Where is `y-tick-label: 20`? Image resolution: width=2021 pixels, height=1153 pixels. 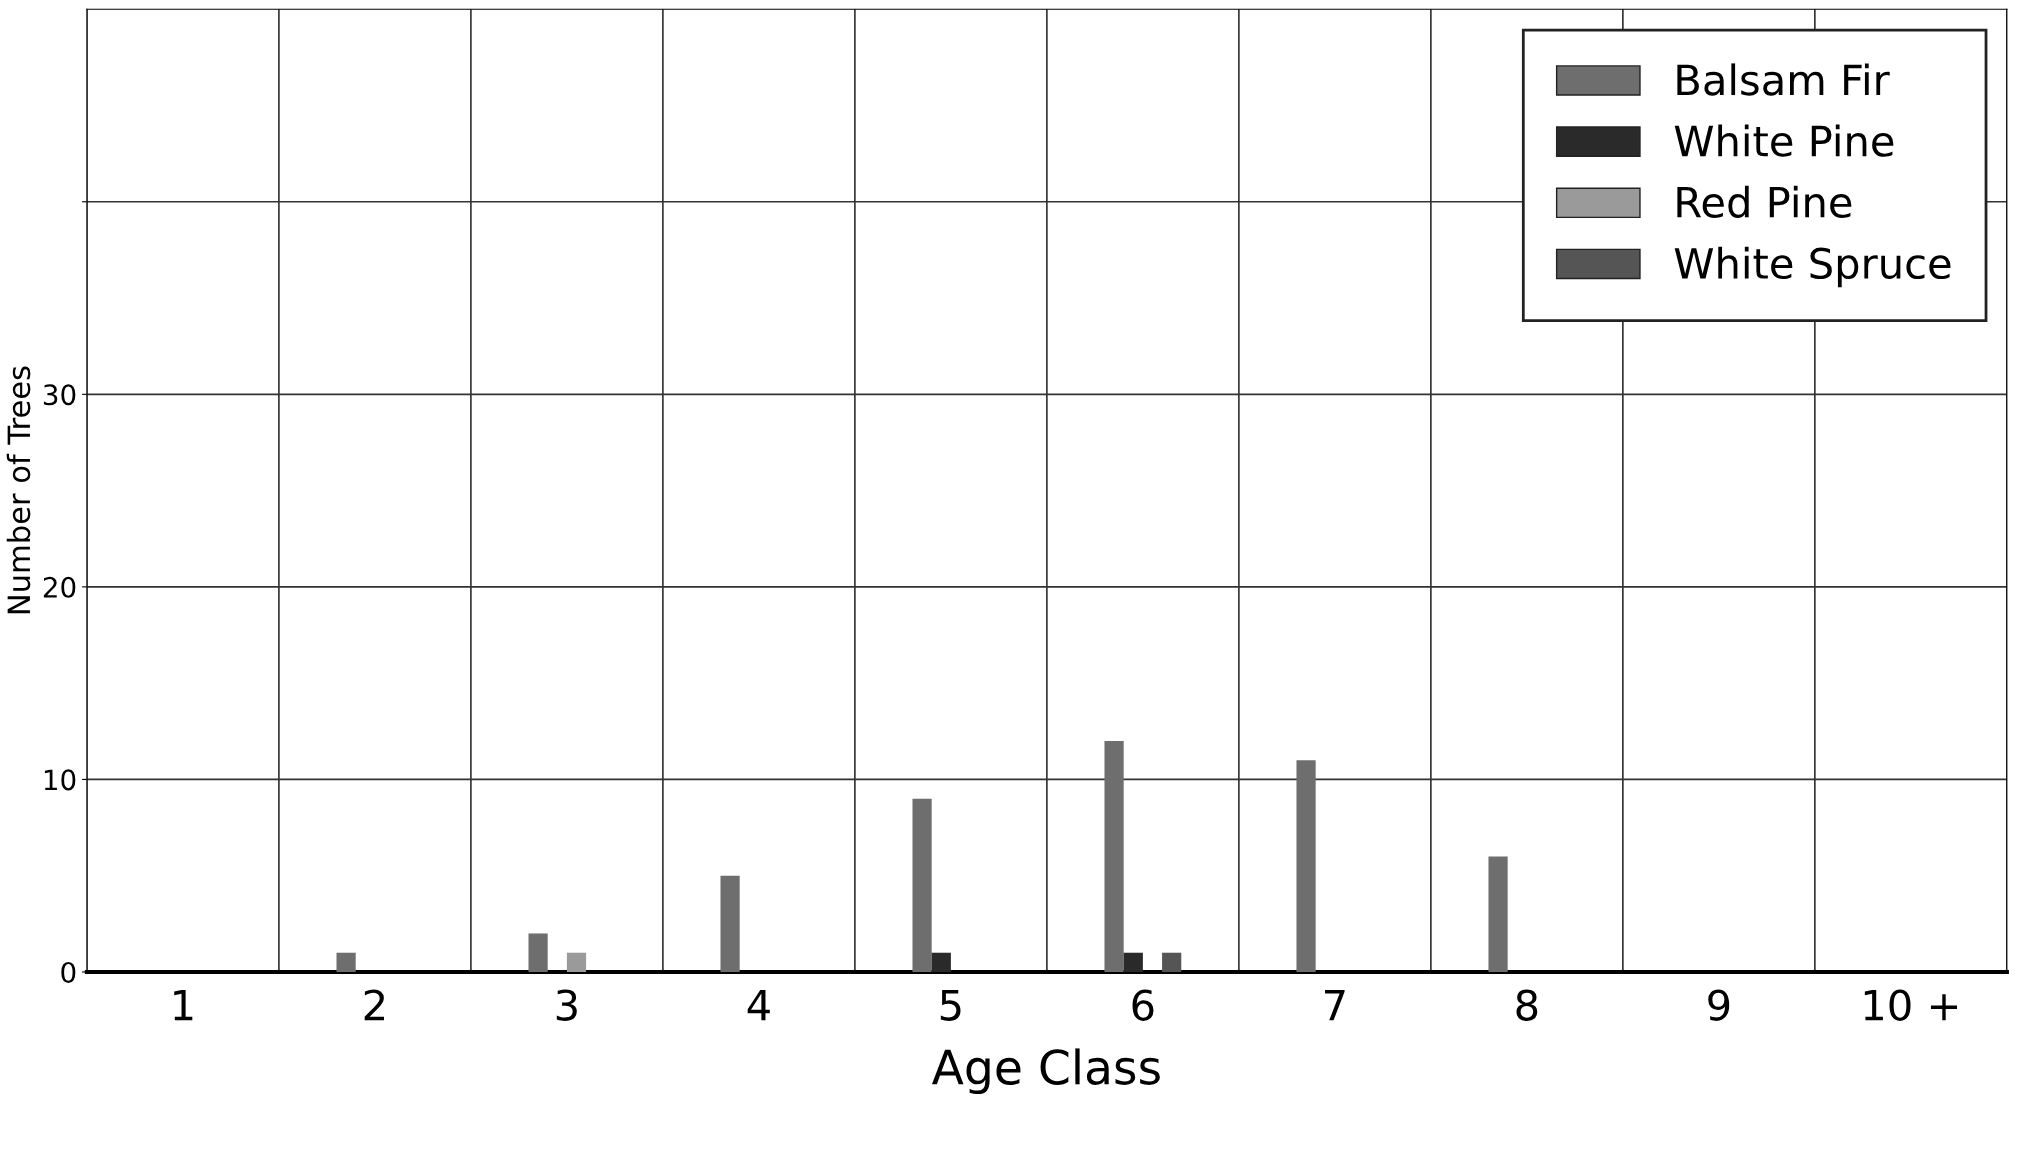
y-tick-label: 20 is located at coordinates (59, 587).